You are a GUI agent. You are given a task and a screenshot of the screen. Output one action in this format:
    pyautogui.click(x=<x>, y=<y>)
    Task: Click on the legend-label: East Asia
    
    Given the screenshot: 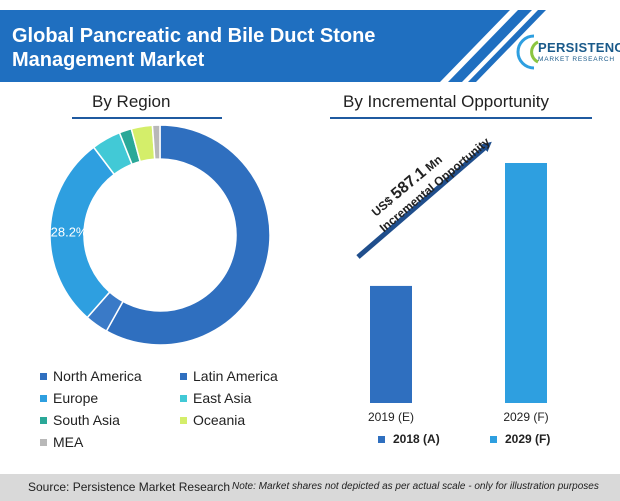 What is the action you would take?
    pyautogui.click(x=222, y=398)
    